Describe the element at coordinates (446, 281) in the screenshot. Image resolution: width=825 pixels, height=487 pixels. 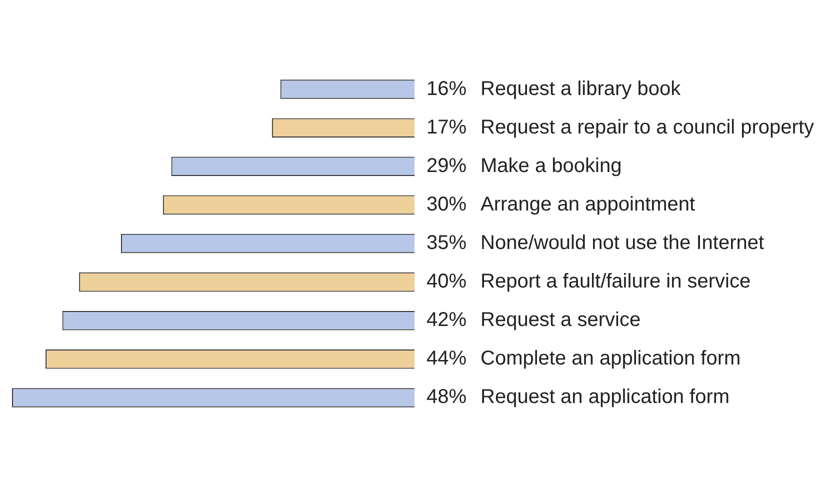
I see `data-label: 40%` at that location.